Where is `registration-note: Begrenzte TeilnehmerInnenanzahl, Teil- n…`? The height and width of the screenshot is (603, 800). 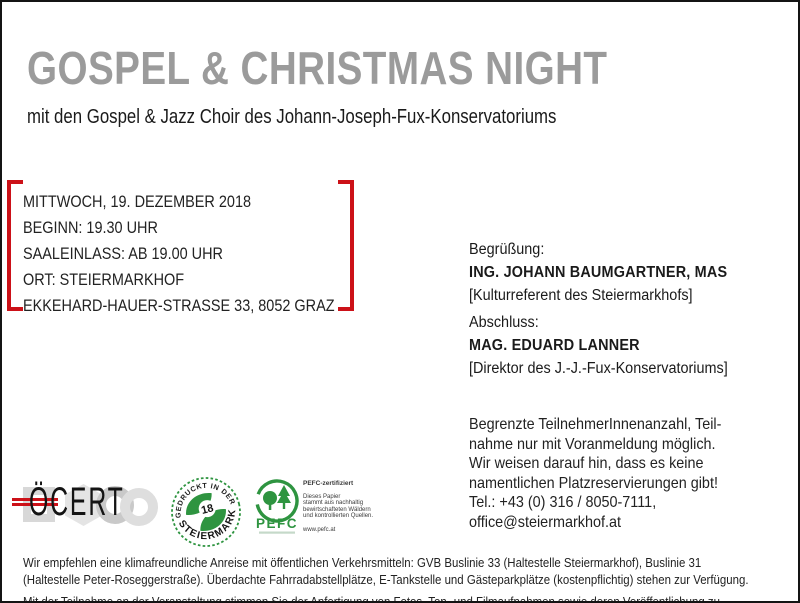
registration-note: Begrenzte TeilnehmerInnenanzahl, Teil- n… is located at coordinates (595, 473).